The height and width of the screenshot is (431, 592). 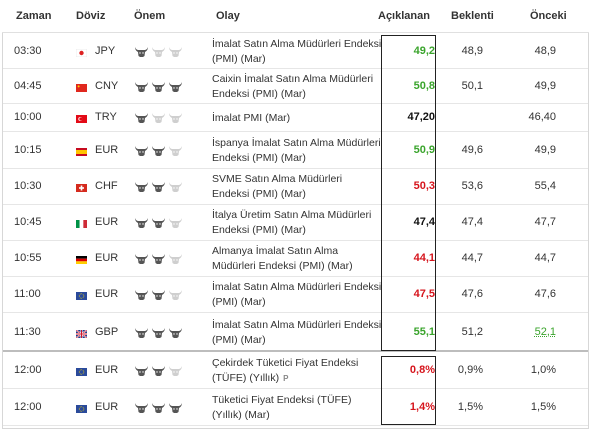 What do you see at coordinates (543, 407) in the screenshot?
I see `previous-value: 1,5%` at bounding box center [543, 407].